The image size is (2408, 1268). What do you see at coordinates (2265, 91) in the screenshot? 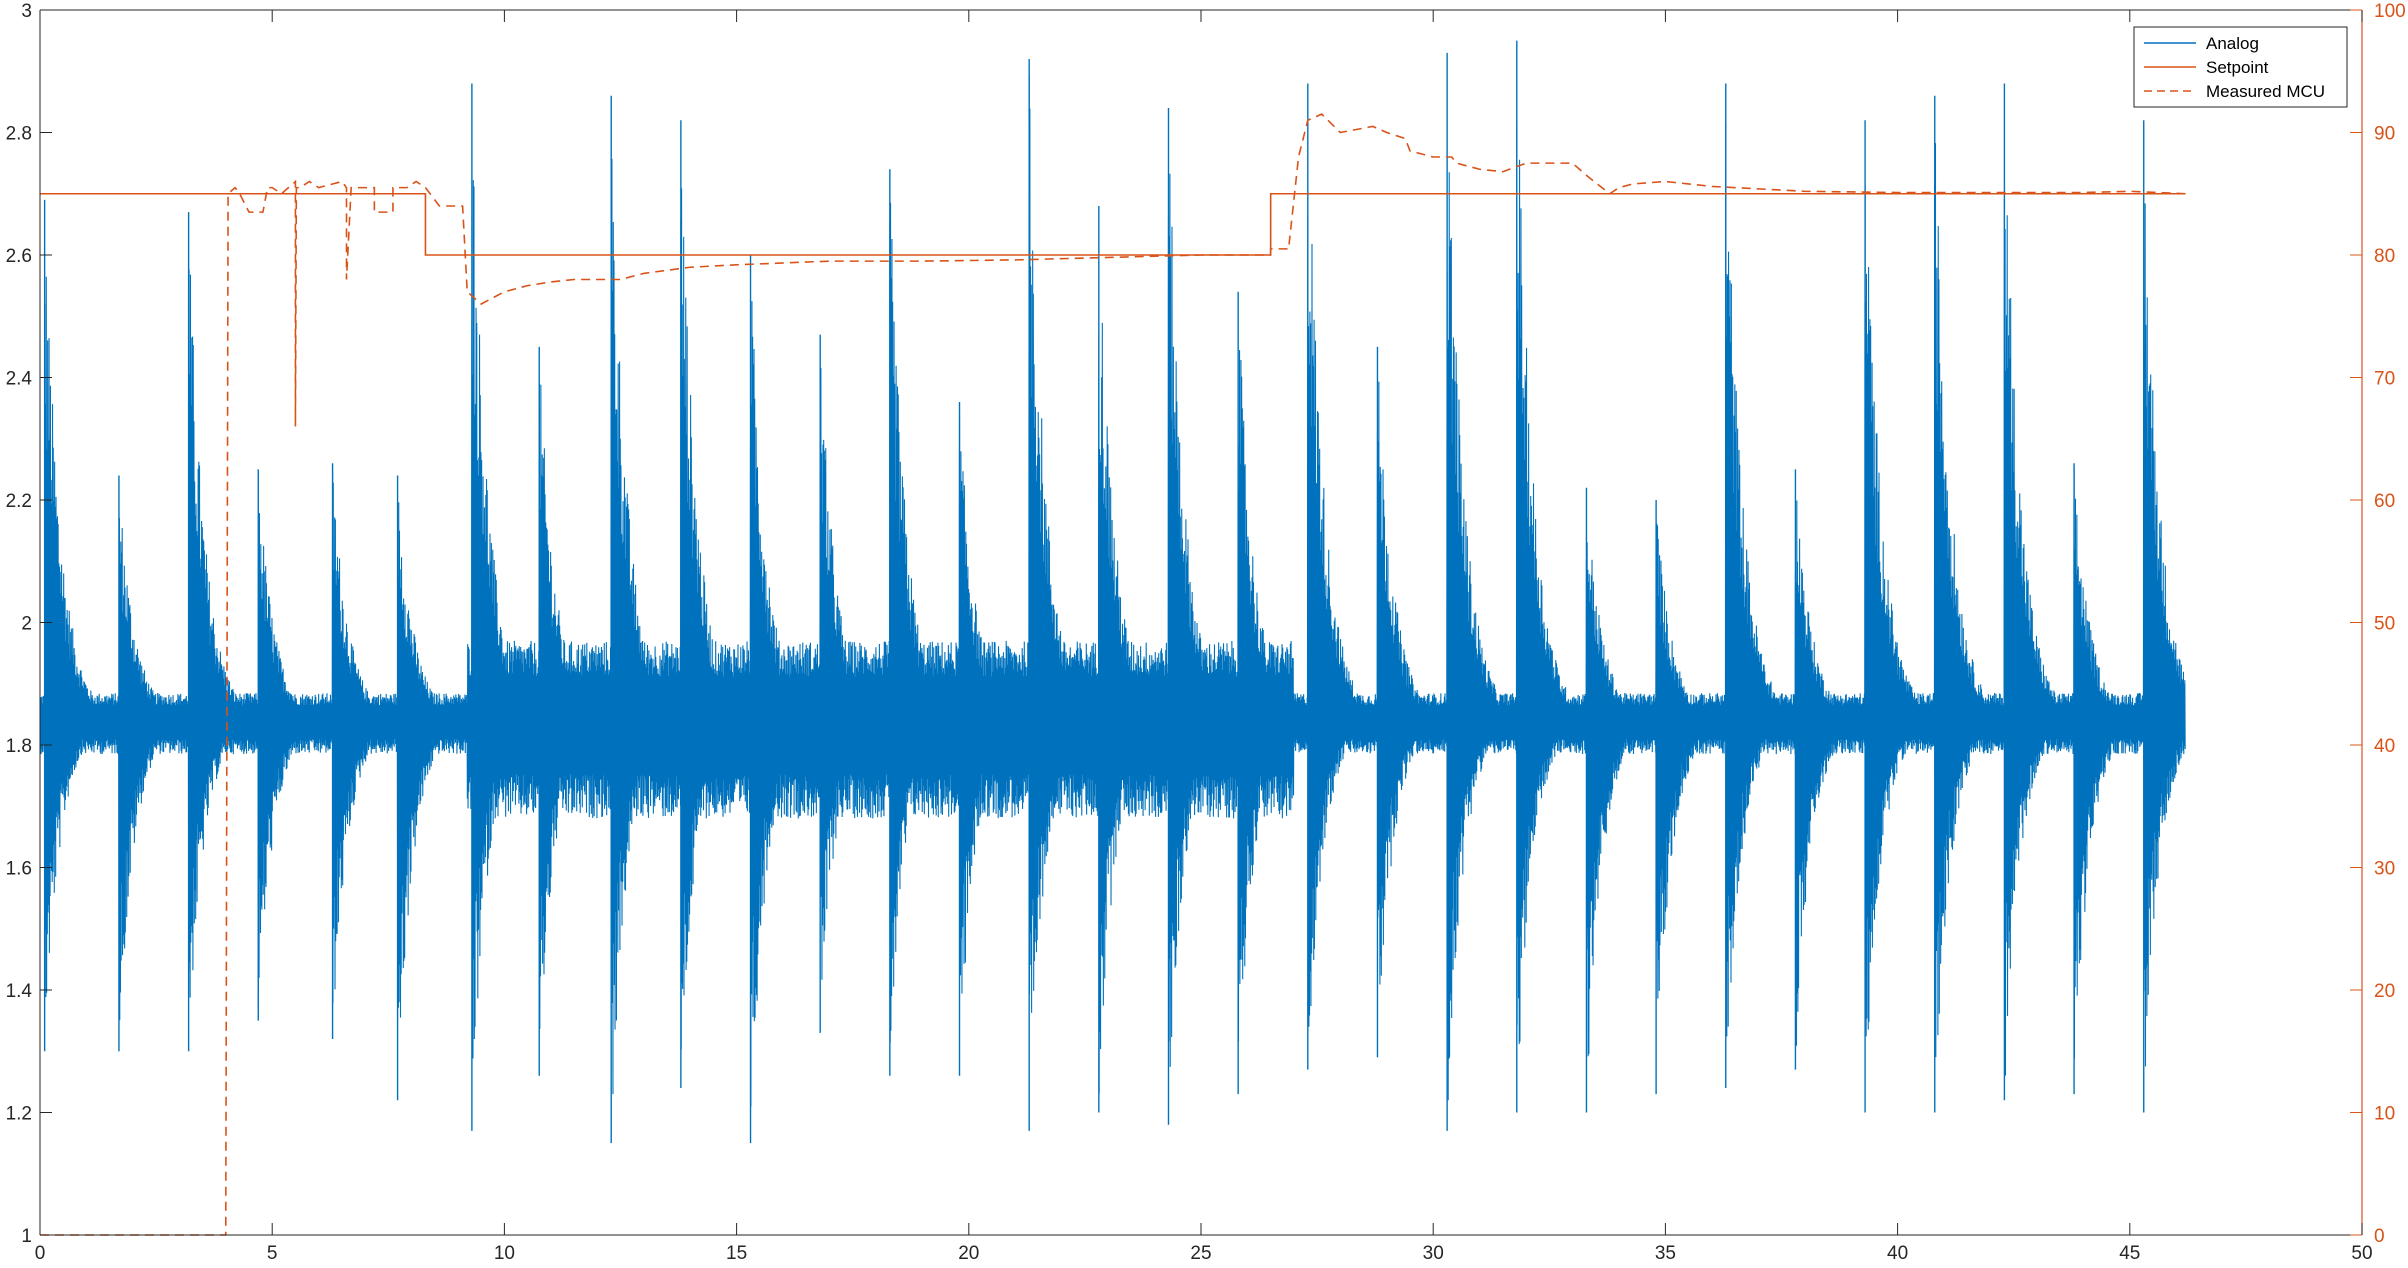
I see `legend-label-measured-mcu: Measured MCU` at bounding box center [2265, 91].